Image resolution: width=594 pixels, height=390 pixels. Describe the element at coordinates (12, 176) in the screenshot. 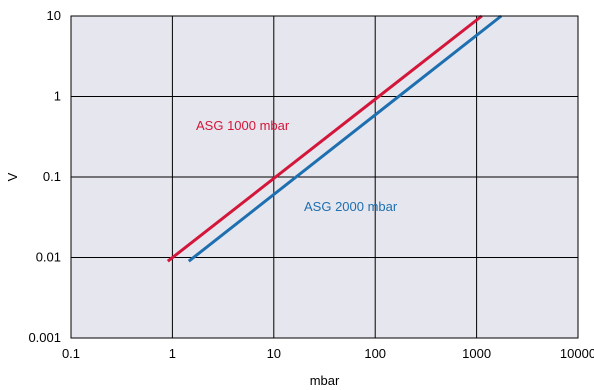

I see `y-axis-label: V` at that location.